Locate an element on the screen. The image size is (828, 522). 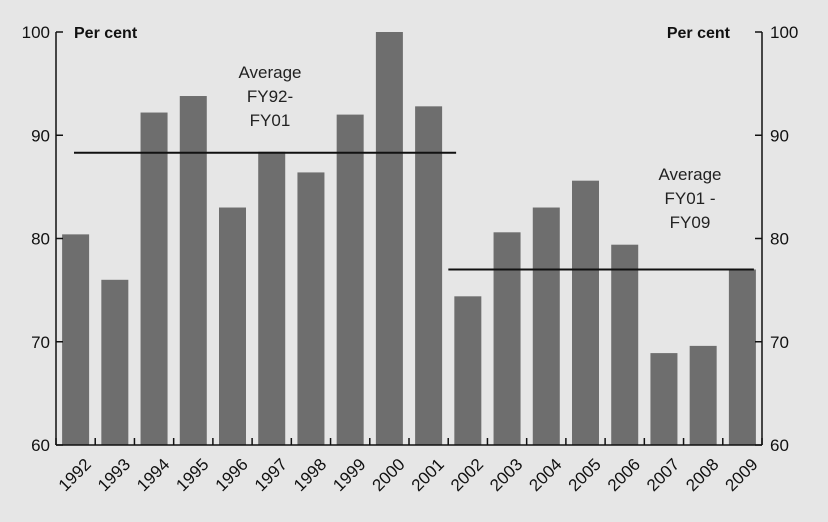
right-y-tick-label-60: 60 is located at coordinates (779, 445).